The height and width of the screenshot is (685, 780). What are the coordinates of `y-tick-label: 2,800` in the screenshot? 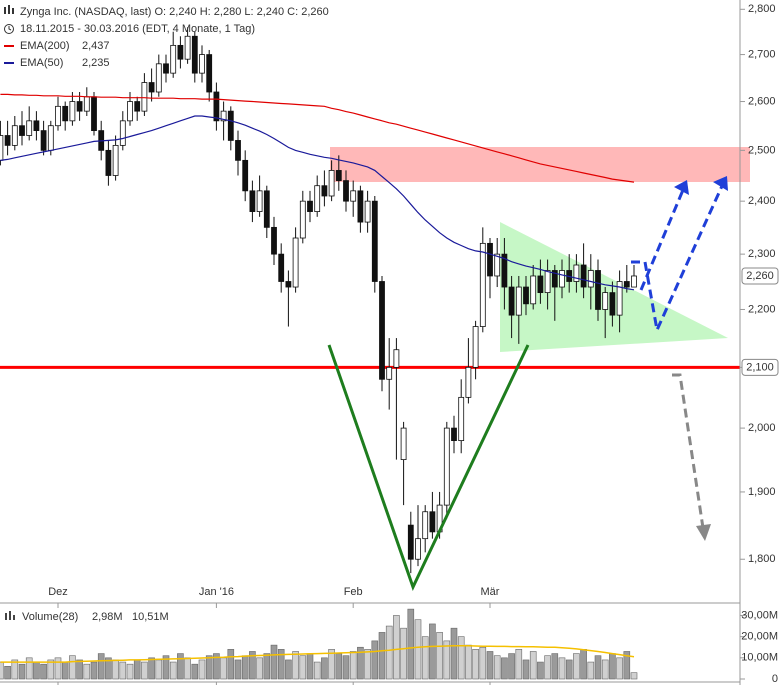 It's located at (762, 9).